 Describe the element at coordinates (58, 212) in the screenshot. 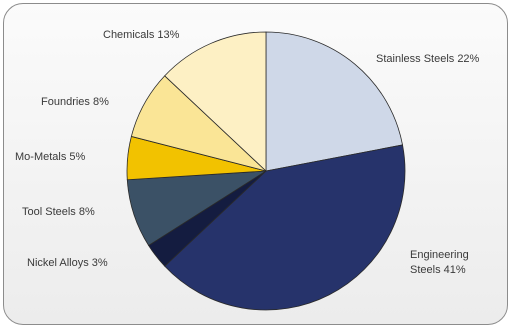

I see `slice-label-tool-steels: Tool Steels 8%` at that location.